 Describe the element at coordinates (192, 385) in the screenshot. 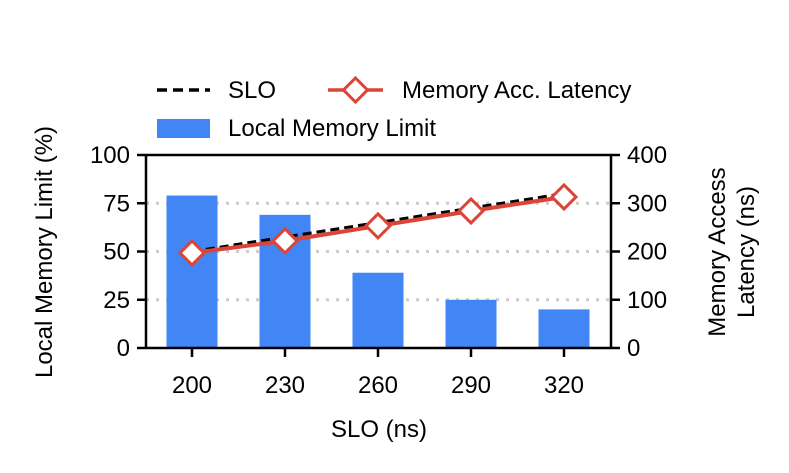

I see `x-tick-label-200: 200` at that location.